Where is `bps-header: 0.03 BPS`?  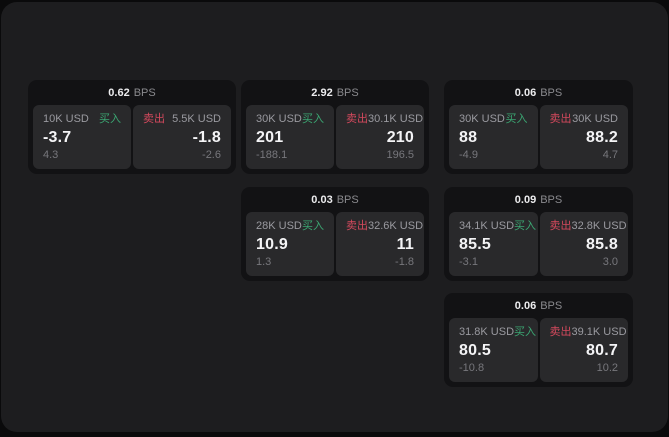 bps-header: 0.03 BPS is located at coordinates (335, 199).